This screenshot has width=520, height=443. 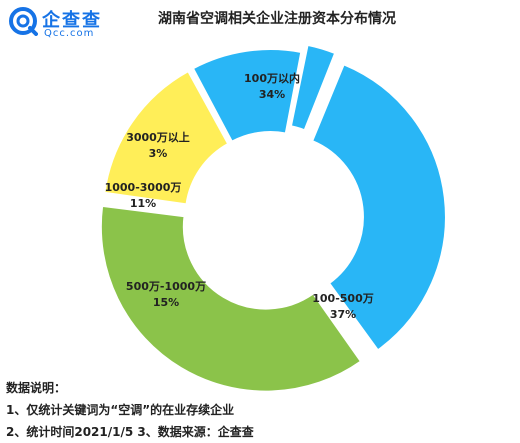 I want to click on notes-heading: 数据说明：, so click(x=36, y=388).